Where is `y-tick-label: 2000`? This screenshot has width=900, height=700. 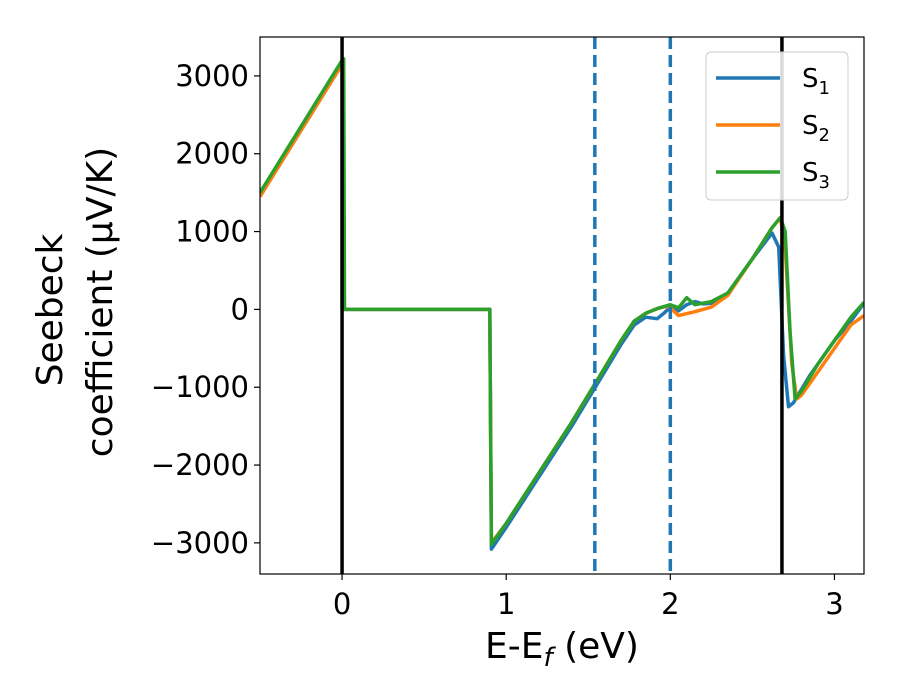
y-tick-label: 2000 is located at coordinates (212, 154).